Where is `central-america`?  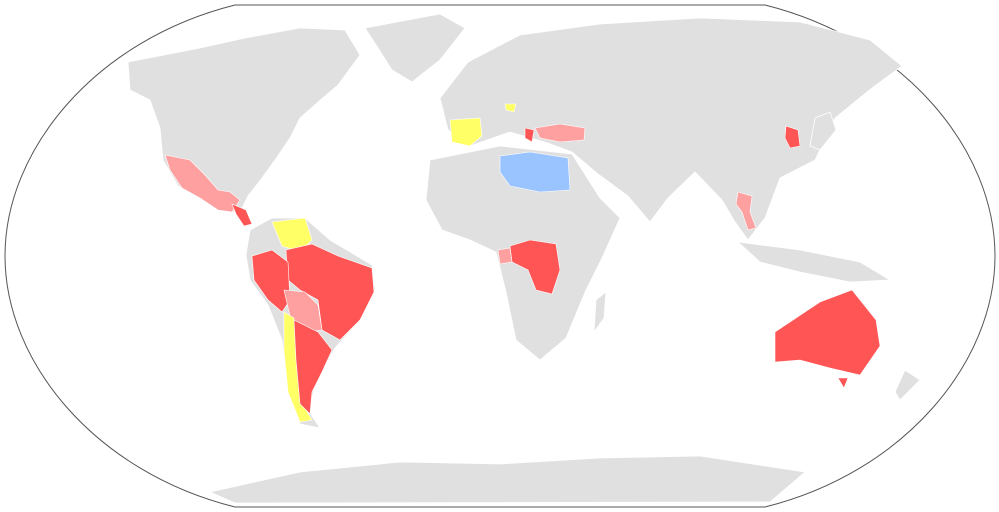
central-america is located at coordinates (242, 215).